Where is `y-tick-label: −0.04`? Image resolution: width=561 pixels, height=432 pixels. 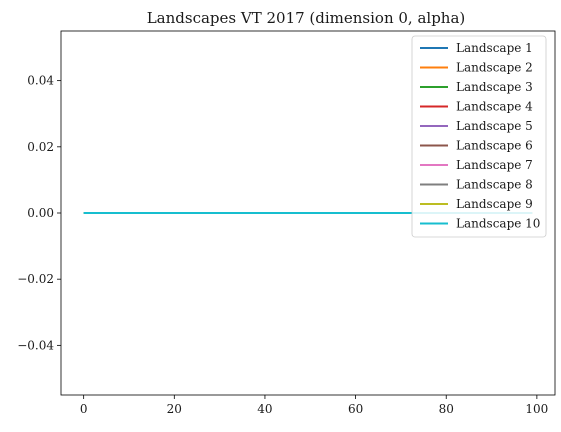
y-tick-label: −0.04 is located at coordinates (35, 345).